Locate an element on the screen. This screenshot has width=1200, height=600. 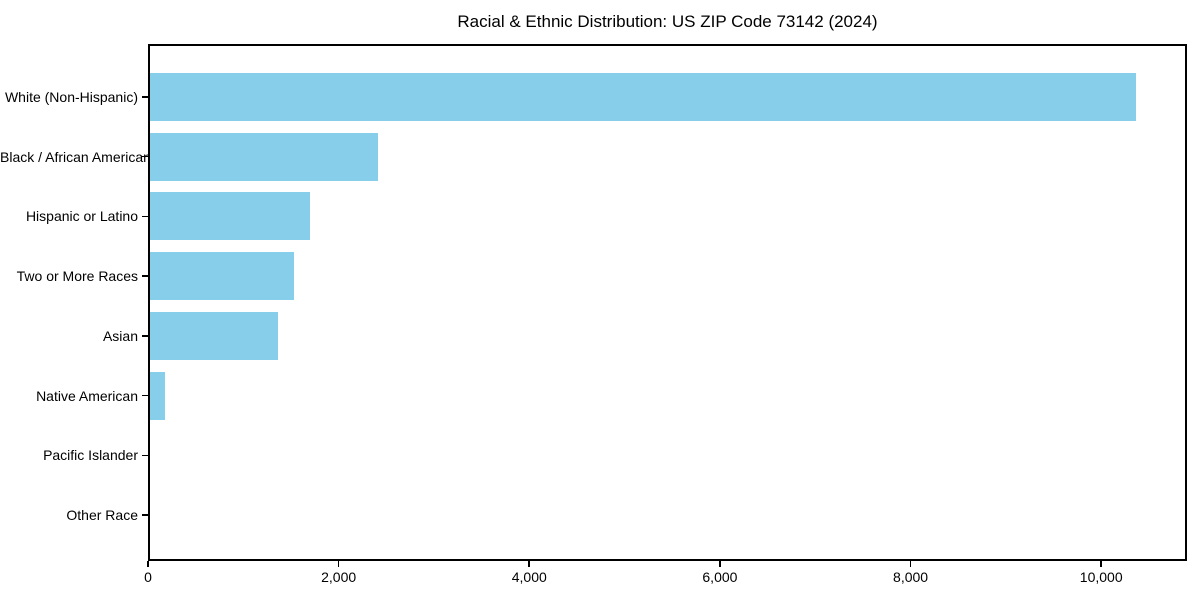
x-tick-label: 2,000 is located at coordinates (339, 577).